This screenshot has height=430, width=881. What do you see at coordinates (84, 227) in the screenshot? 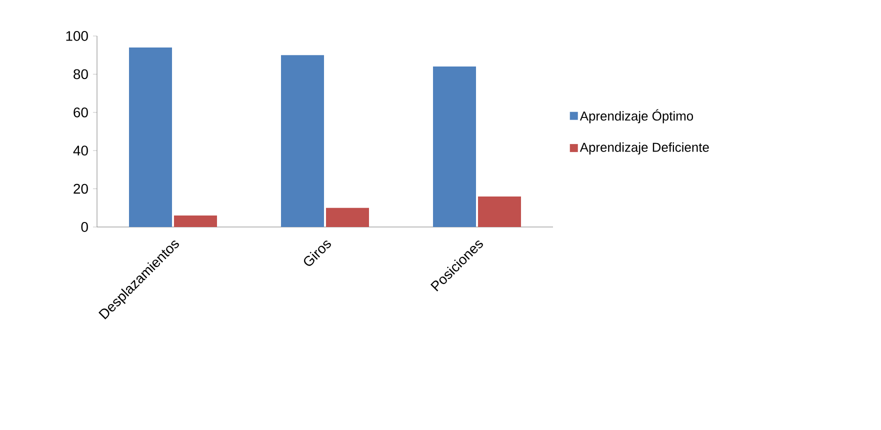
I see `y-tick-label: 0` at bounding box center [84, 227].